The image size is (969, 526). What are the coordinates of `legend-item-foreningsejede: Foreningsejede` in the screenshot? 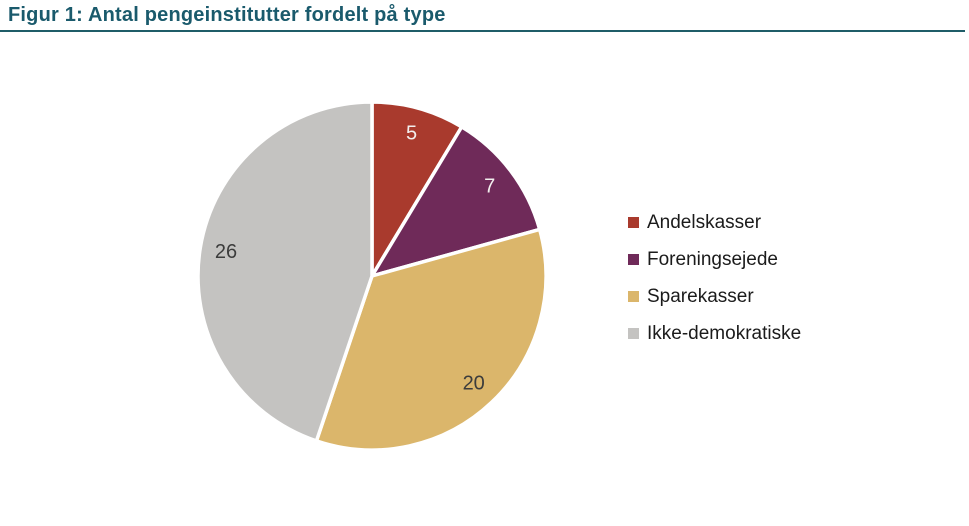 It's located at (714, 259).